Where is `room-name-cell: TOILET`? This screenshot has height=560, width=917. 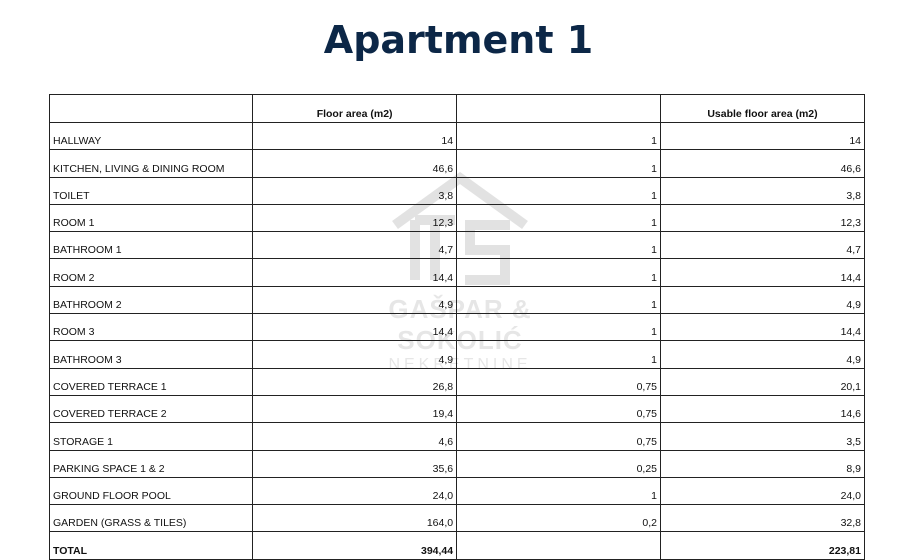
room-name-cell: TOILET is located at coordinates (151, 190).